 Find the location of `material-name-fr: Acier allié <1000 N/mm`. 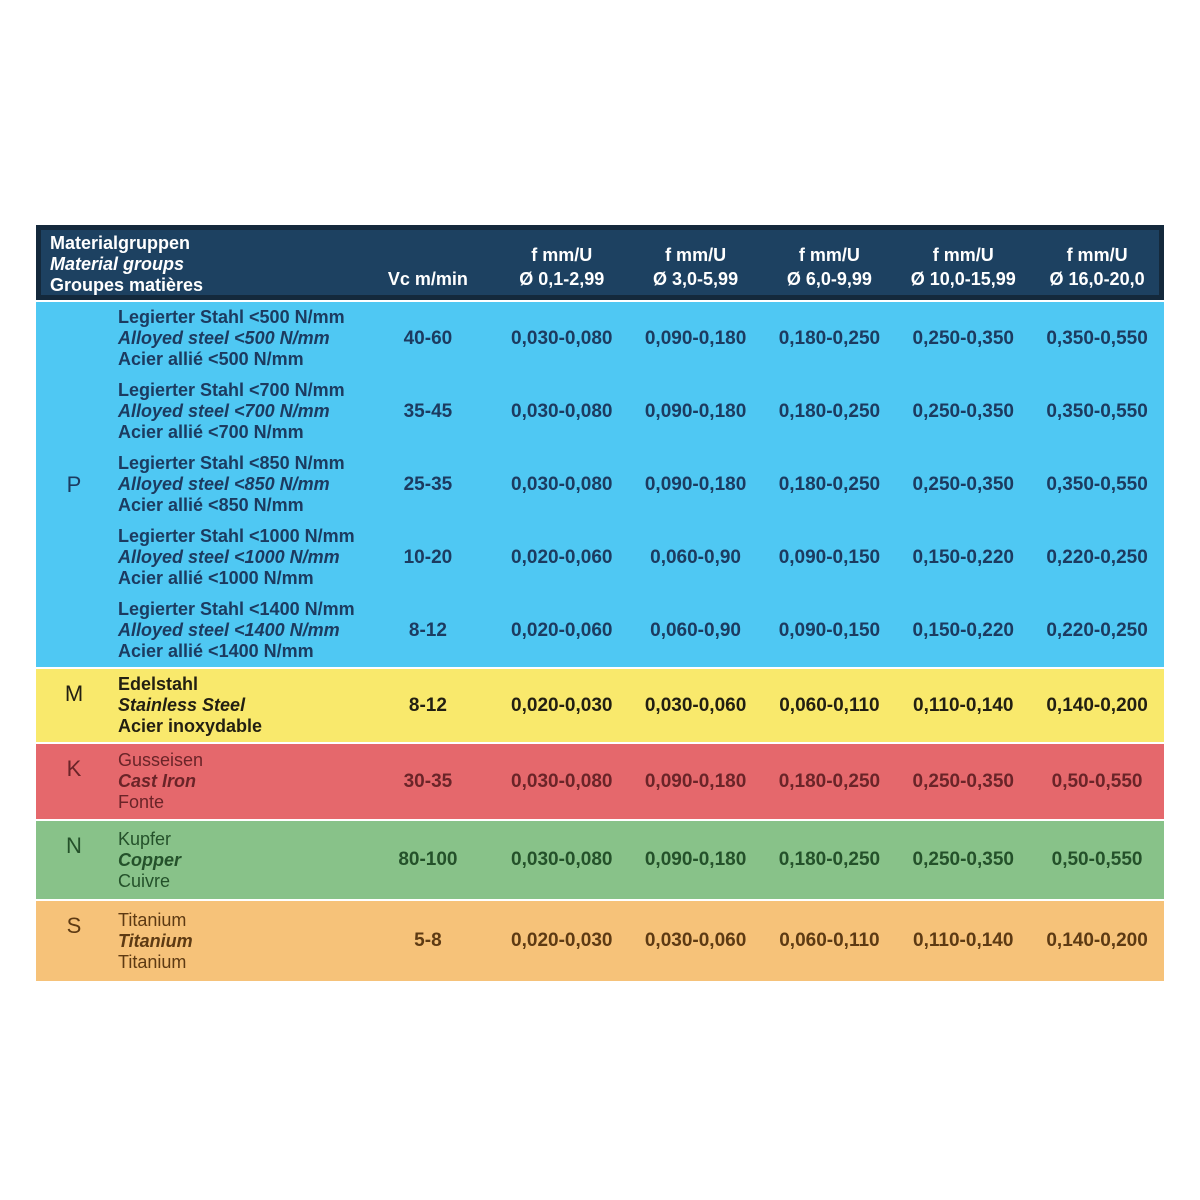

material-name-fr: Acier allié <1000 N/mm is located at coordinates (216, 578).